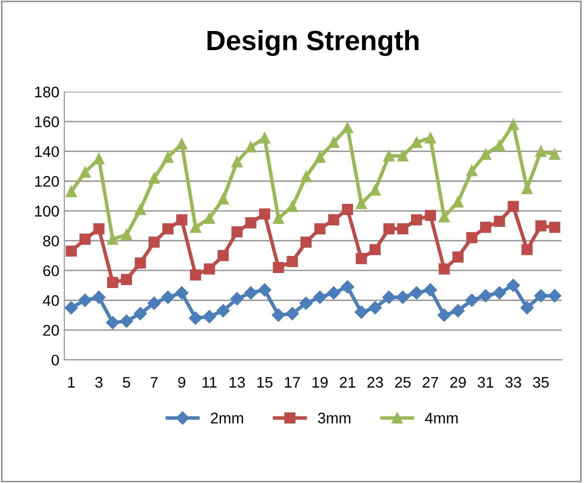 The width and height of the screenshot is (585, 483). I want to click on y-tick-label: 140, so click(47, 152).